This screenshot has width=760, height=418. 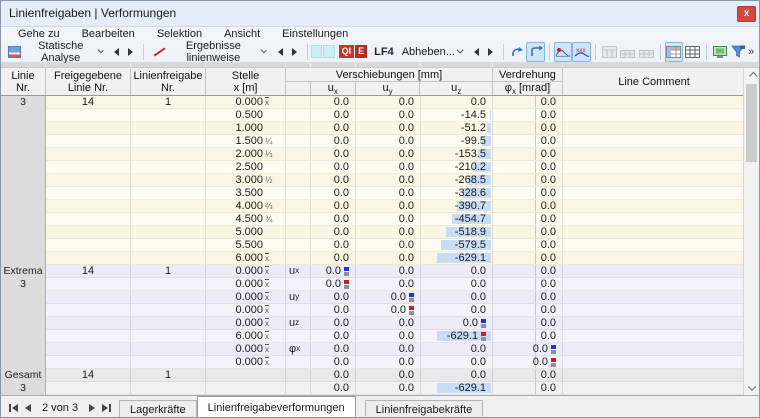 I want to click on value-bar, so click(x=477, y=193).